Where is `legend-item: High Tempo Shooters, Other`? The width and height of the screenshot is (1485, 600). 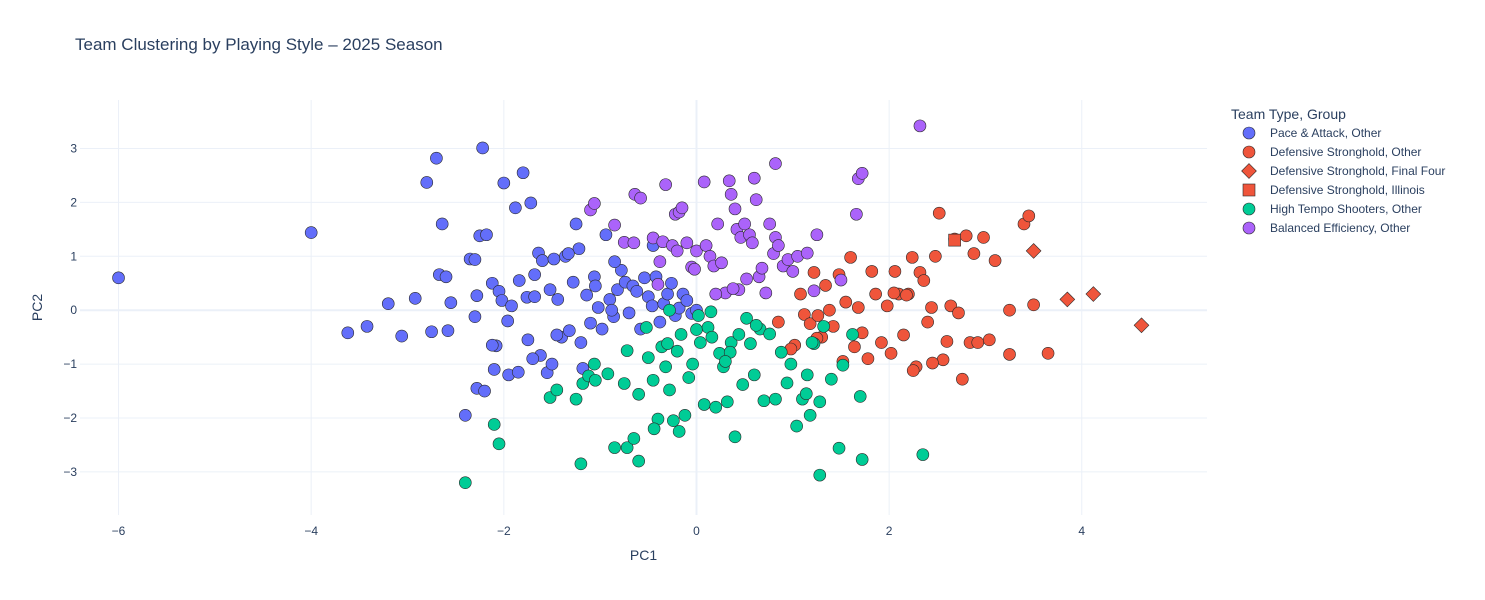 legend-item: High Tempo Shooters, Other is located at coordinates (1332, 209).